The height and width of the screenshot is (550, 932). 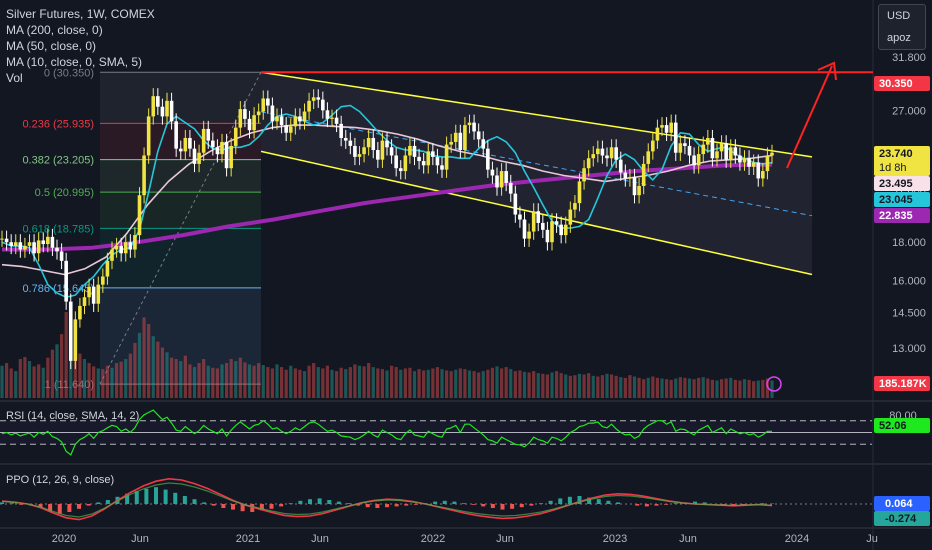 What do you see at coordinates (902, 27) in the screenshot?
I see `currency-selector: USD apoz` at bounding box center [902, 27].